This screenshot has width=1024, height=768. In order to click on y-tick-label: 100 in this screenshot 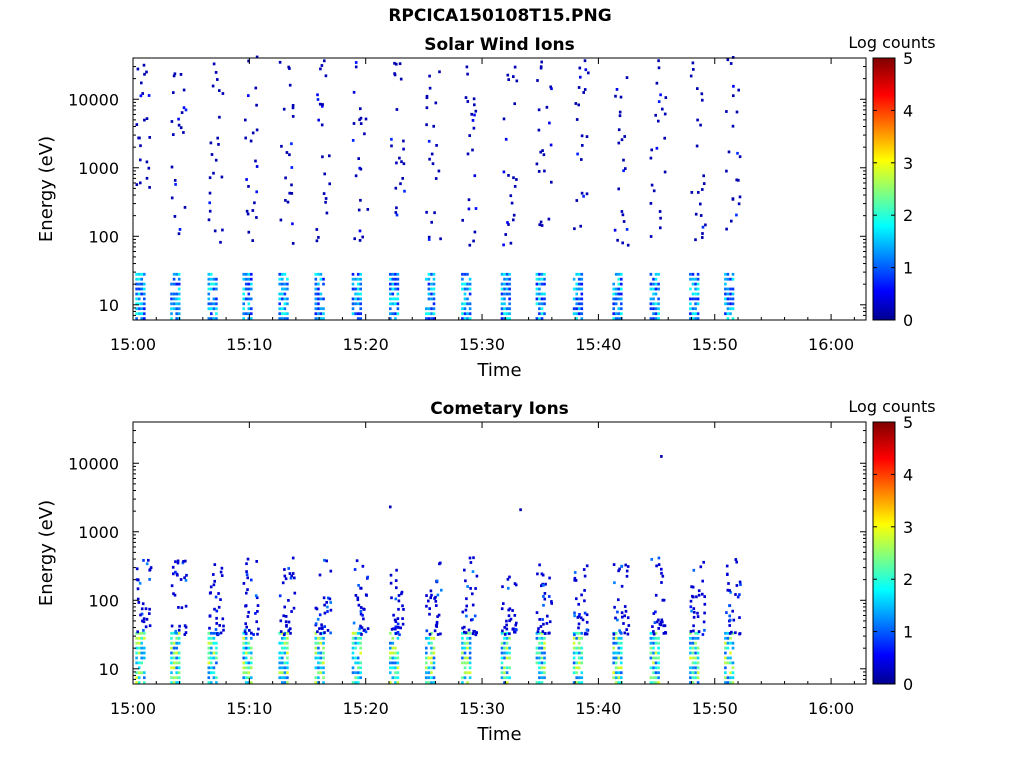, I will do `click(103, 236)`.